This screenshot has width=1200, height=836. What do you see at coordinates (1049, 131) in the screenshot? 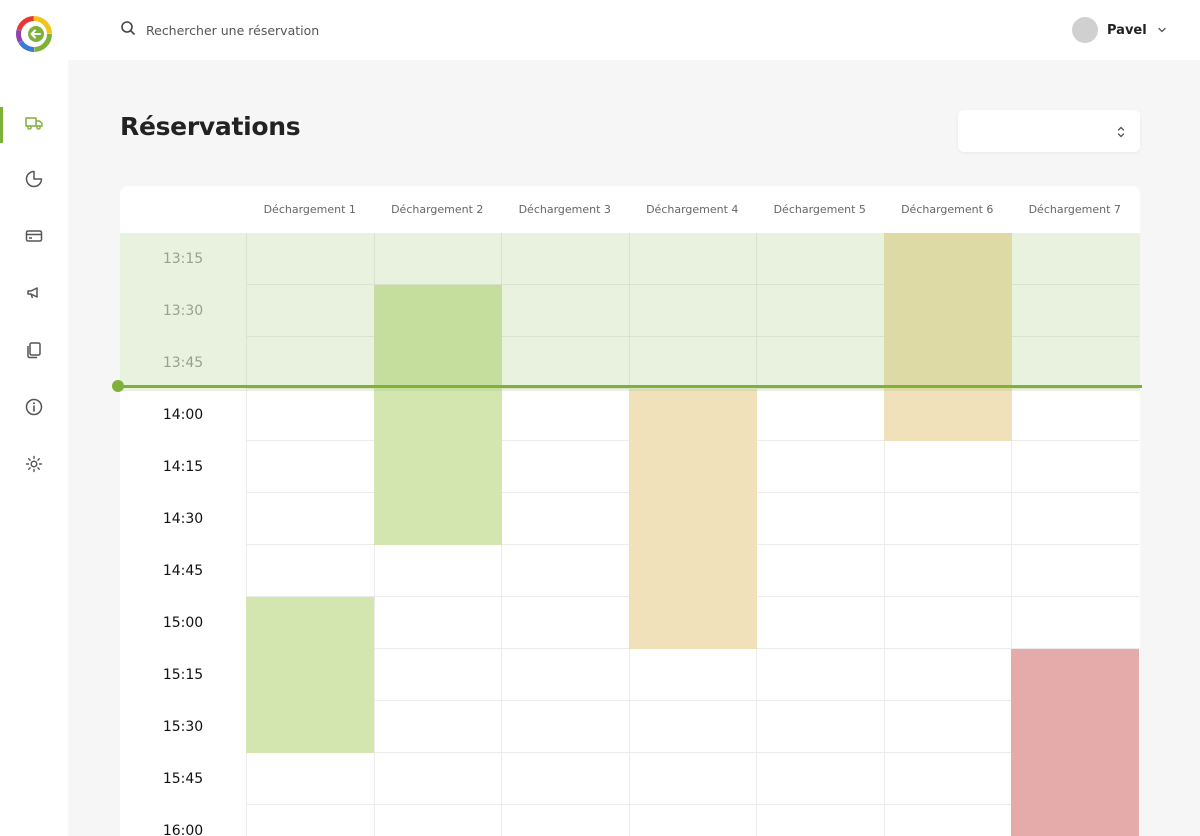
I see `dock-select` at bounding box center [1049, 131].